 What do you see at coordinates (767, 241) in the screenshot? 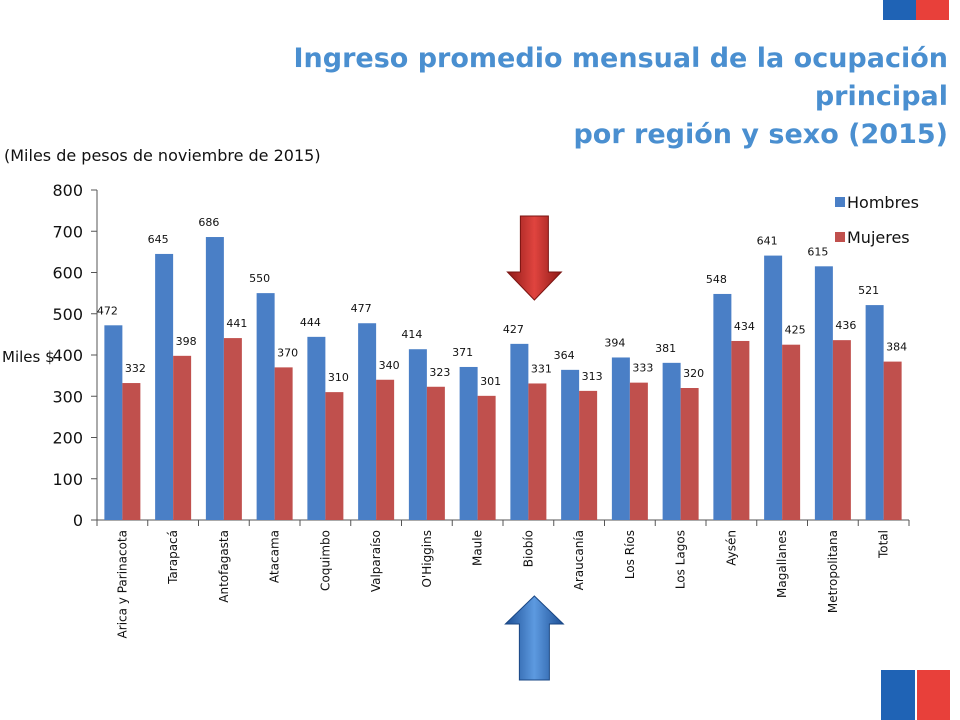
I see `data-label-hombres: 641` at bounding box center [767, 241].